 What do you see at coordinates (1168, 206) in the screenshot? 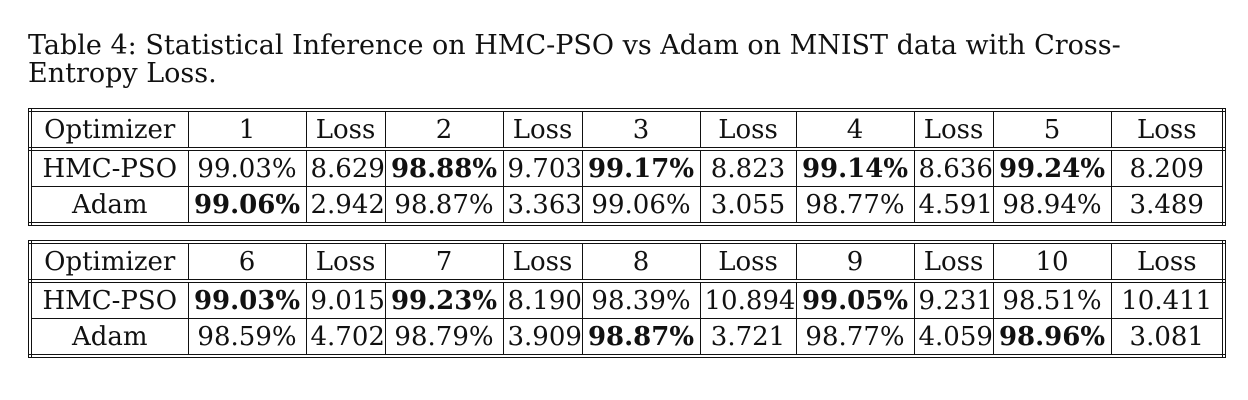
I see `table-cell: 3.489` at bounding box center [1168, 206].